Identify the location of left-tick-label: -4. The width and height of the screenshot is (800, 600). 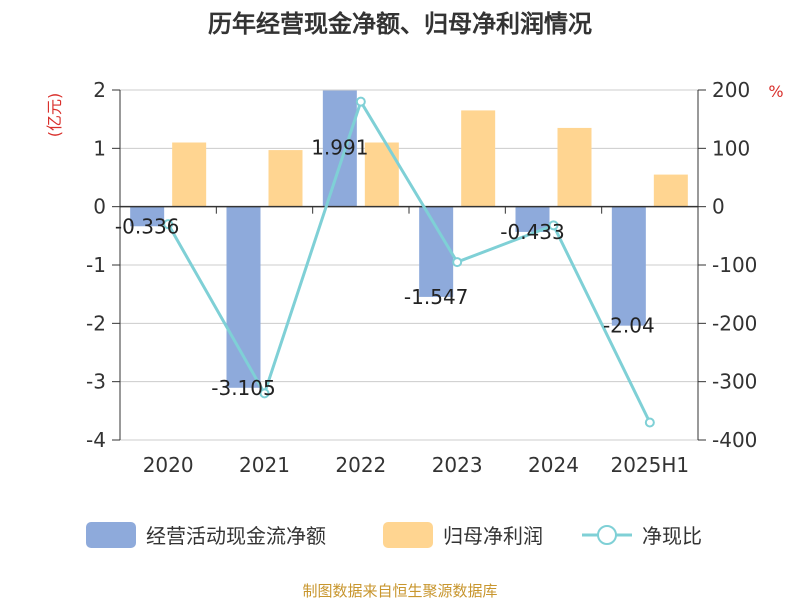
(96, 440).